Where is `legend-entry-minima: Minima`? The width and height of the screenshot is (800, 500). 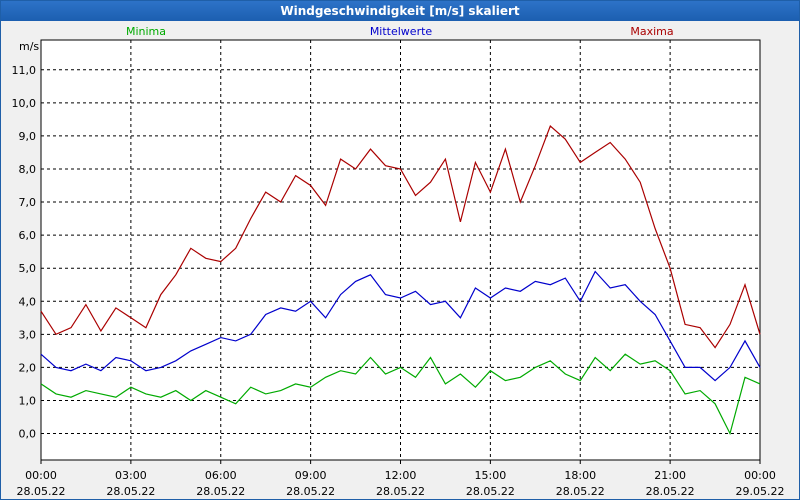
legend-entry-minima: Minima is located at coordinates (146, 31).